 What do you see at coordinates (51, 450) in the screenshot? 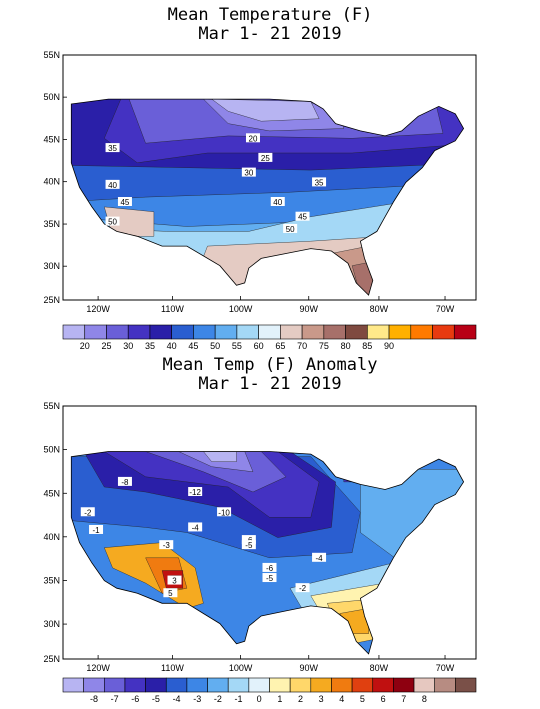
I see `lat-label: 50N` at bounding box center [51, 450].